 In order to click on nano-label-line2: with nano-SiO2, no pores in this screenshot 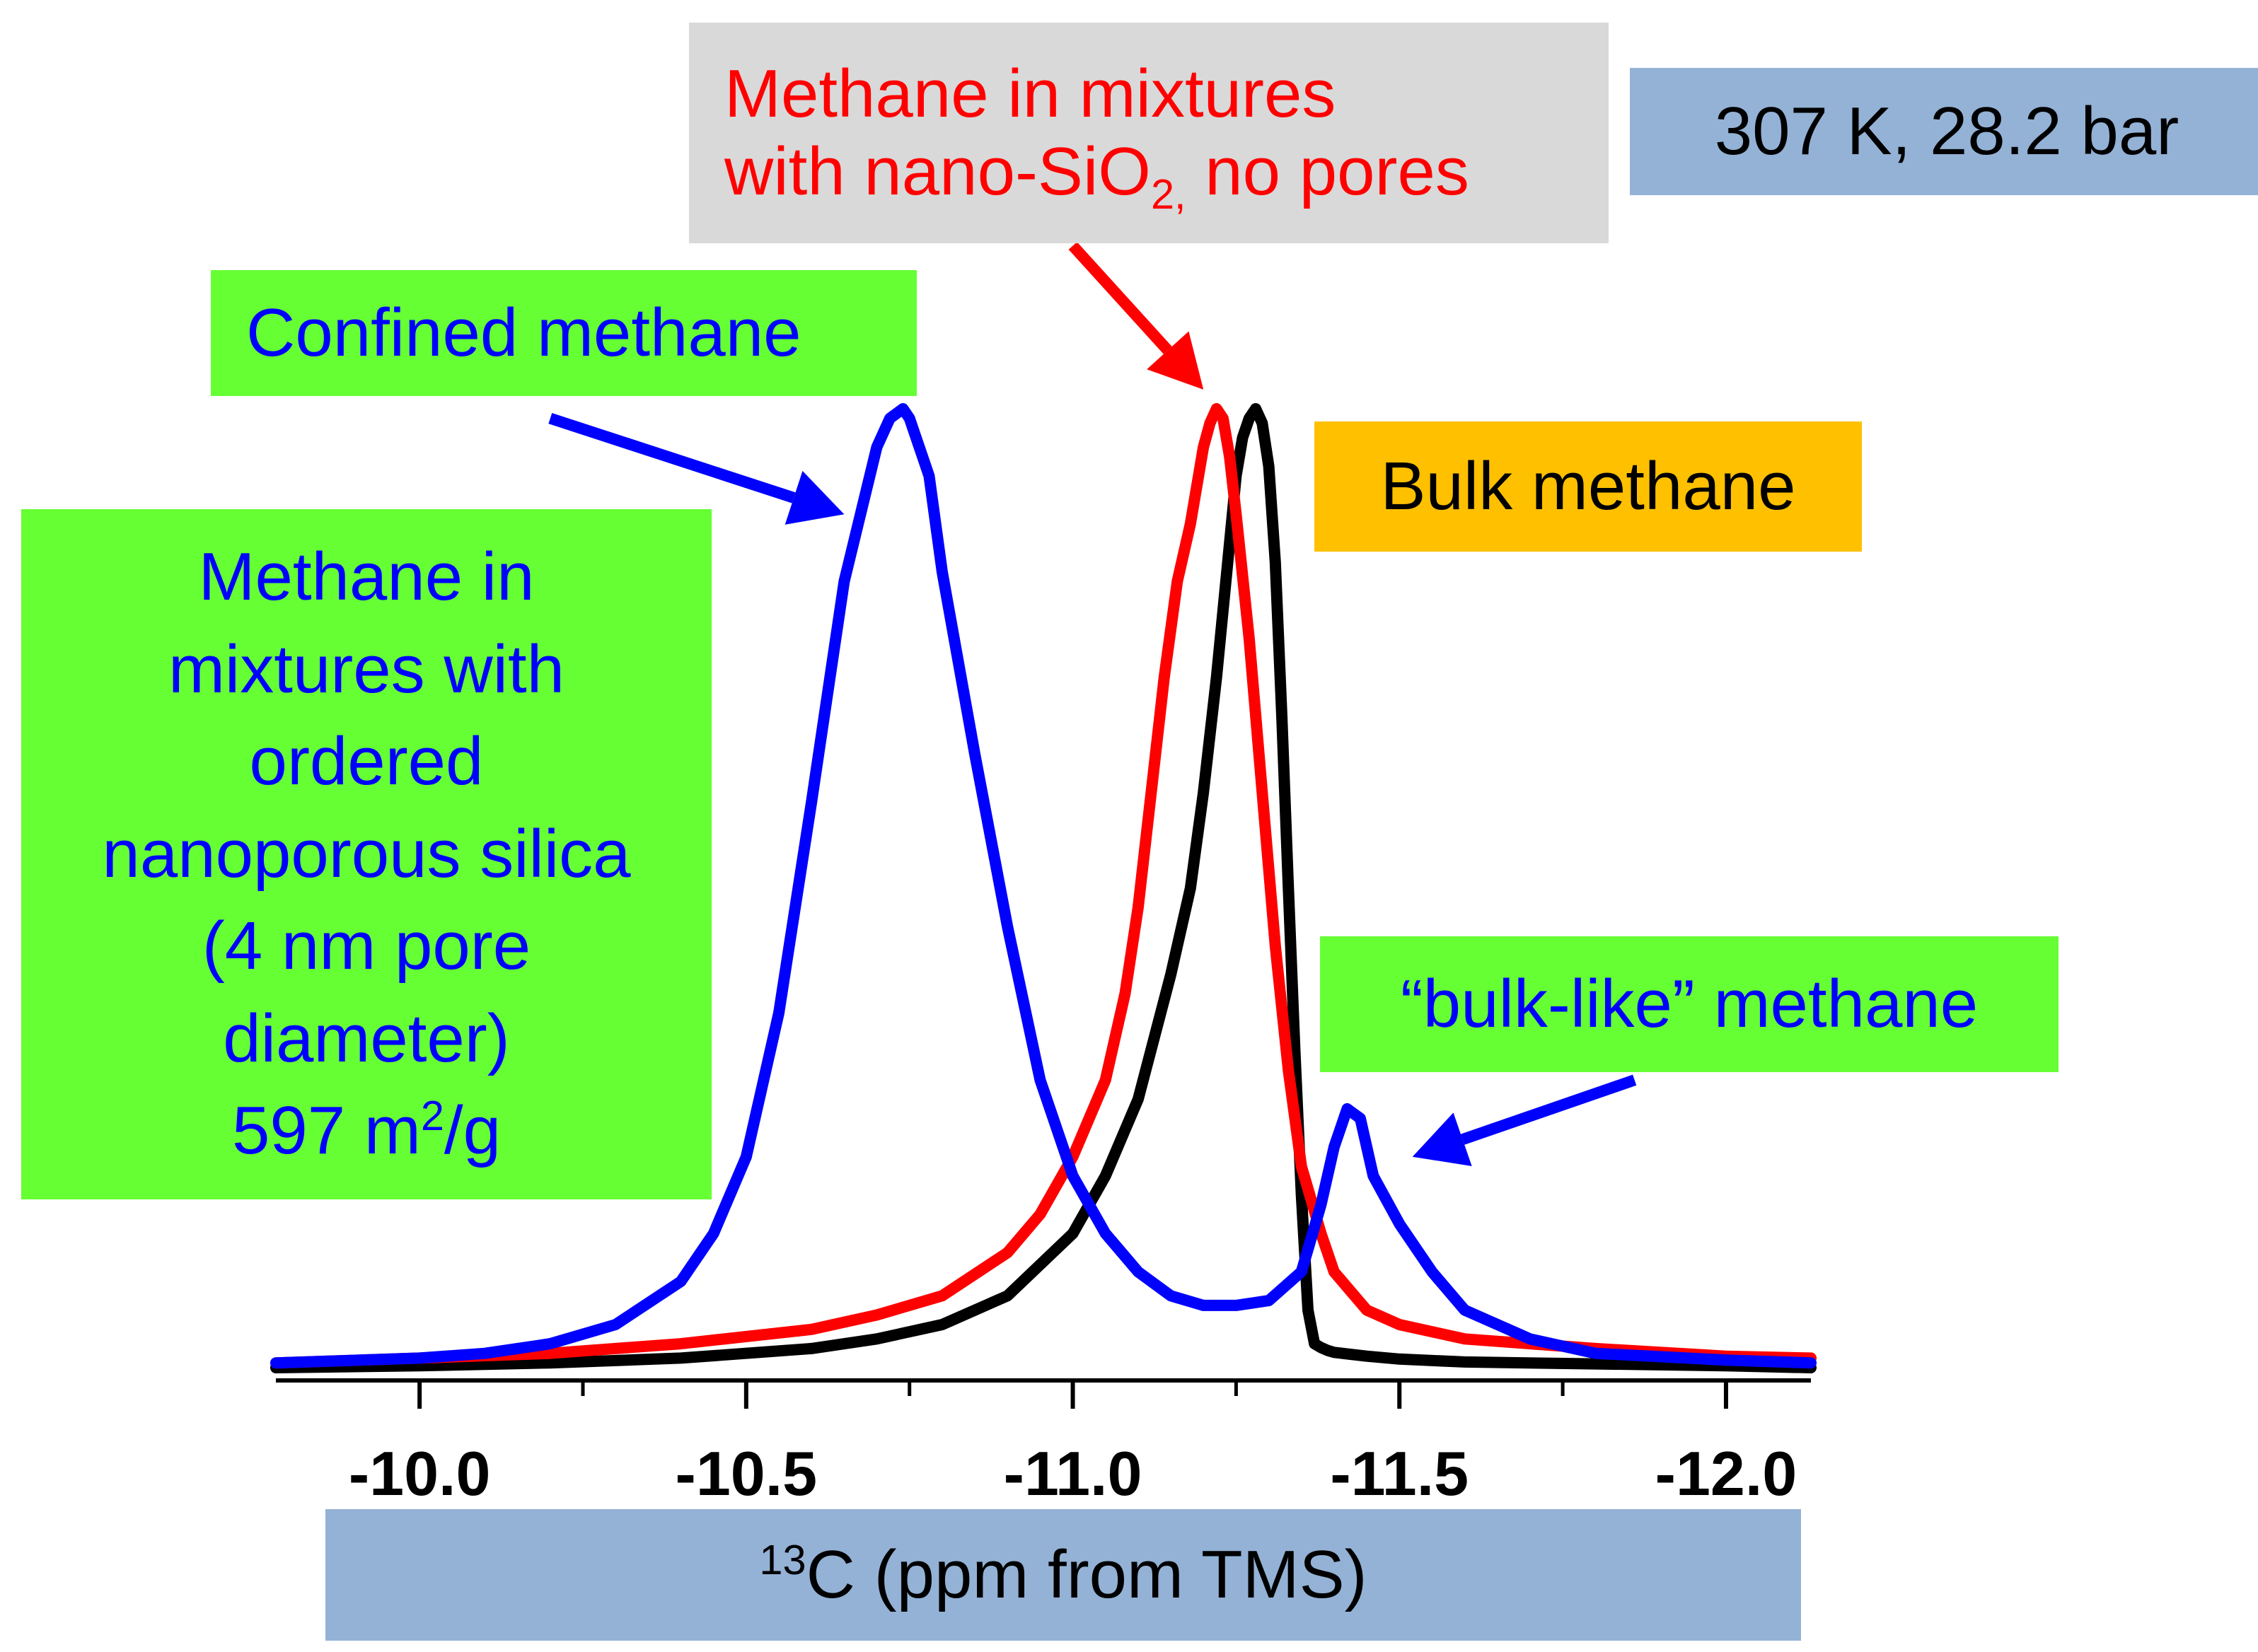, I will do `click(1096, 177)`.